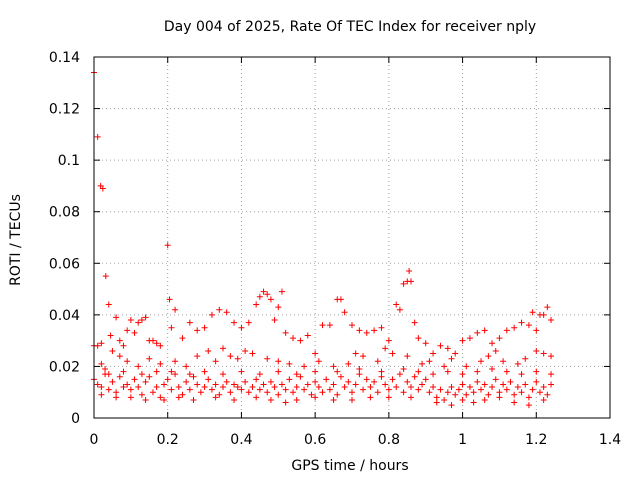 The image size is (640, 480). Describe the element at coordinates (610, 440) in the screenshot. I see `x-tick-label: 1.4` at that location.